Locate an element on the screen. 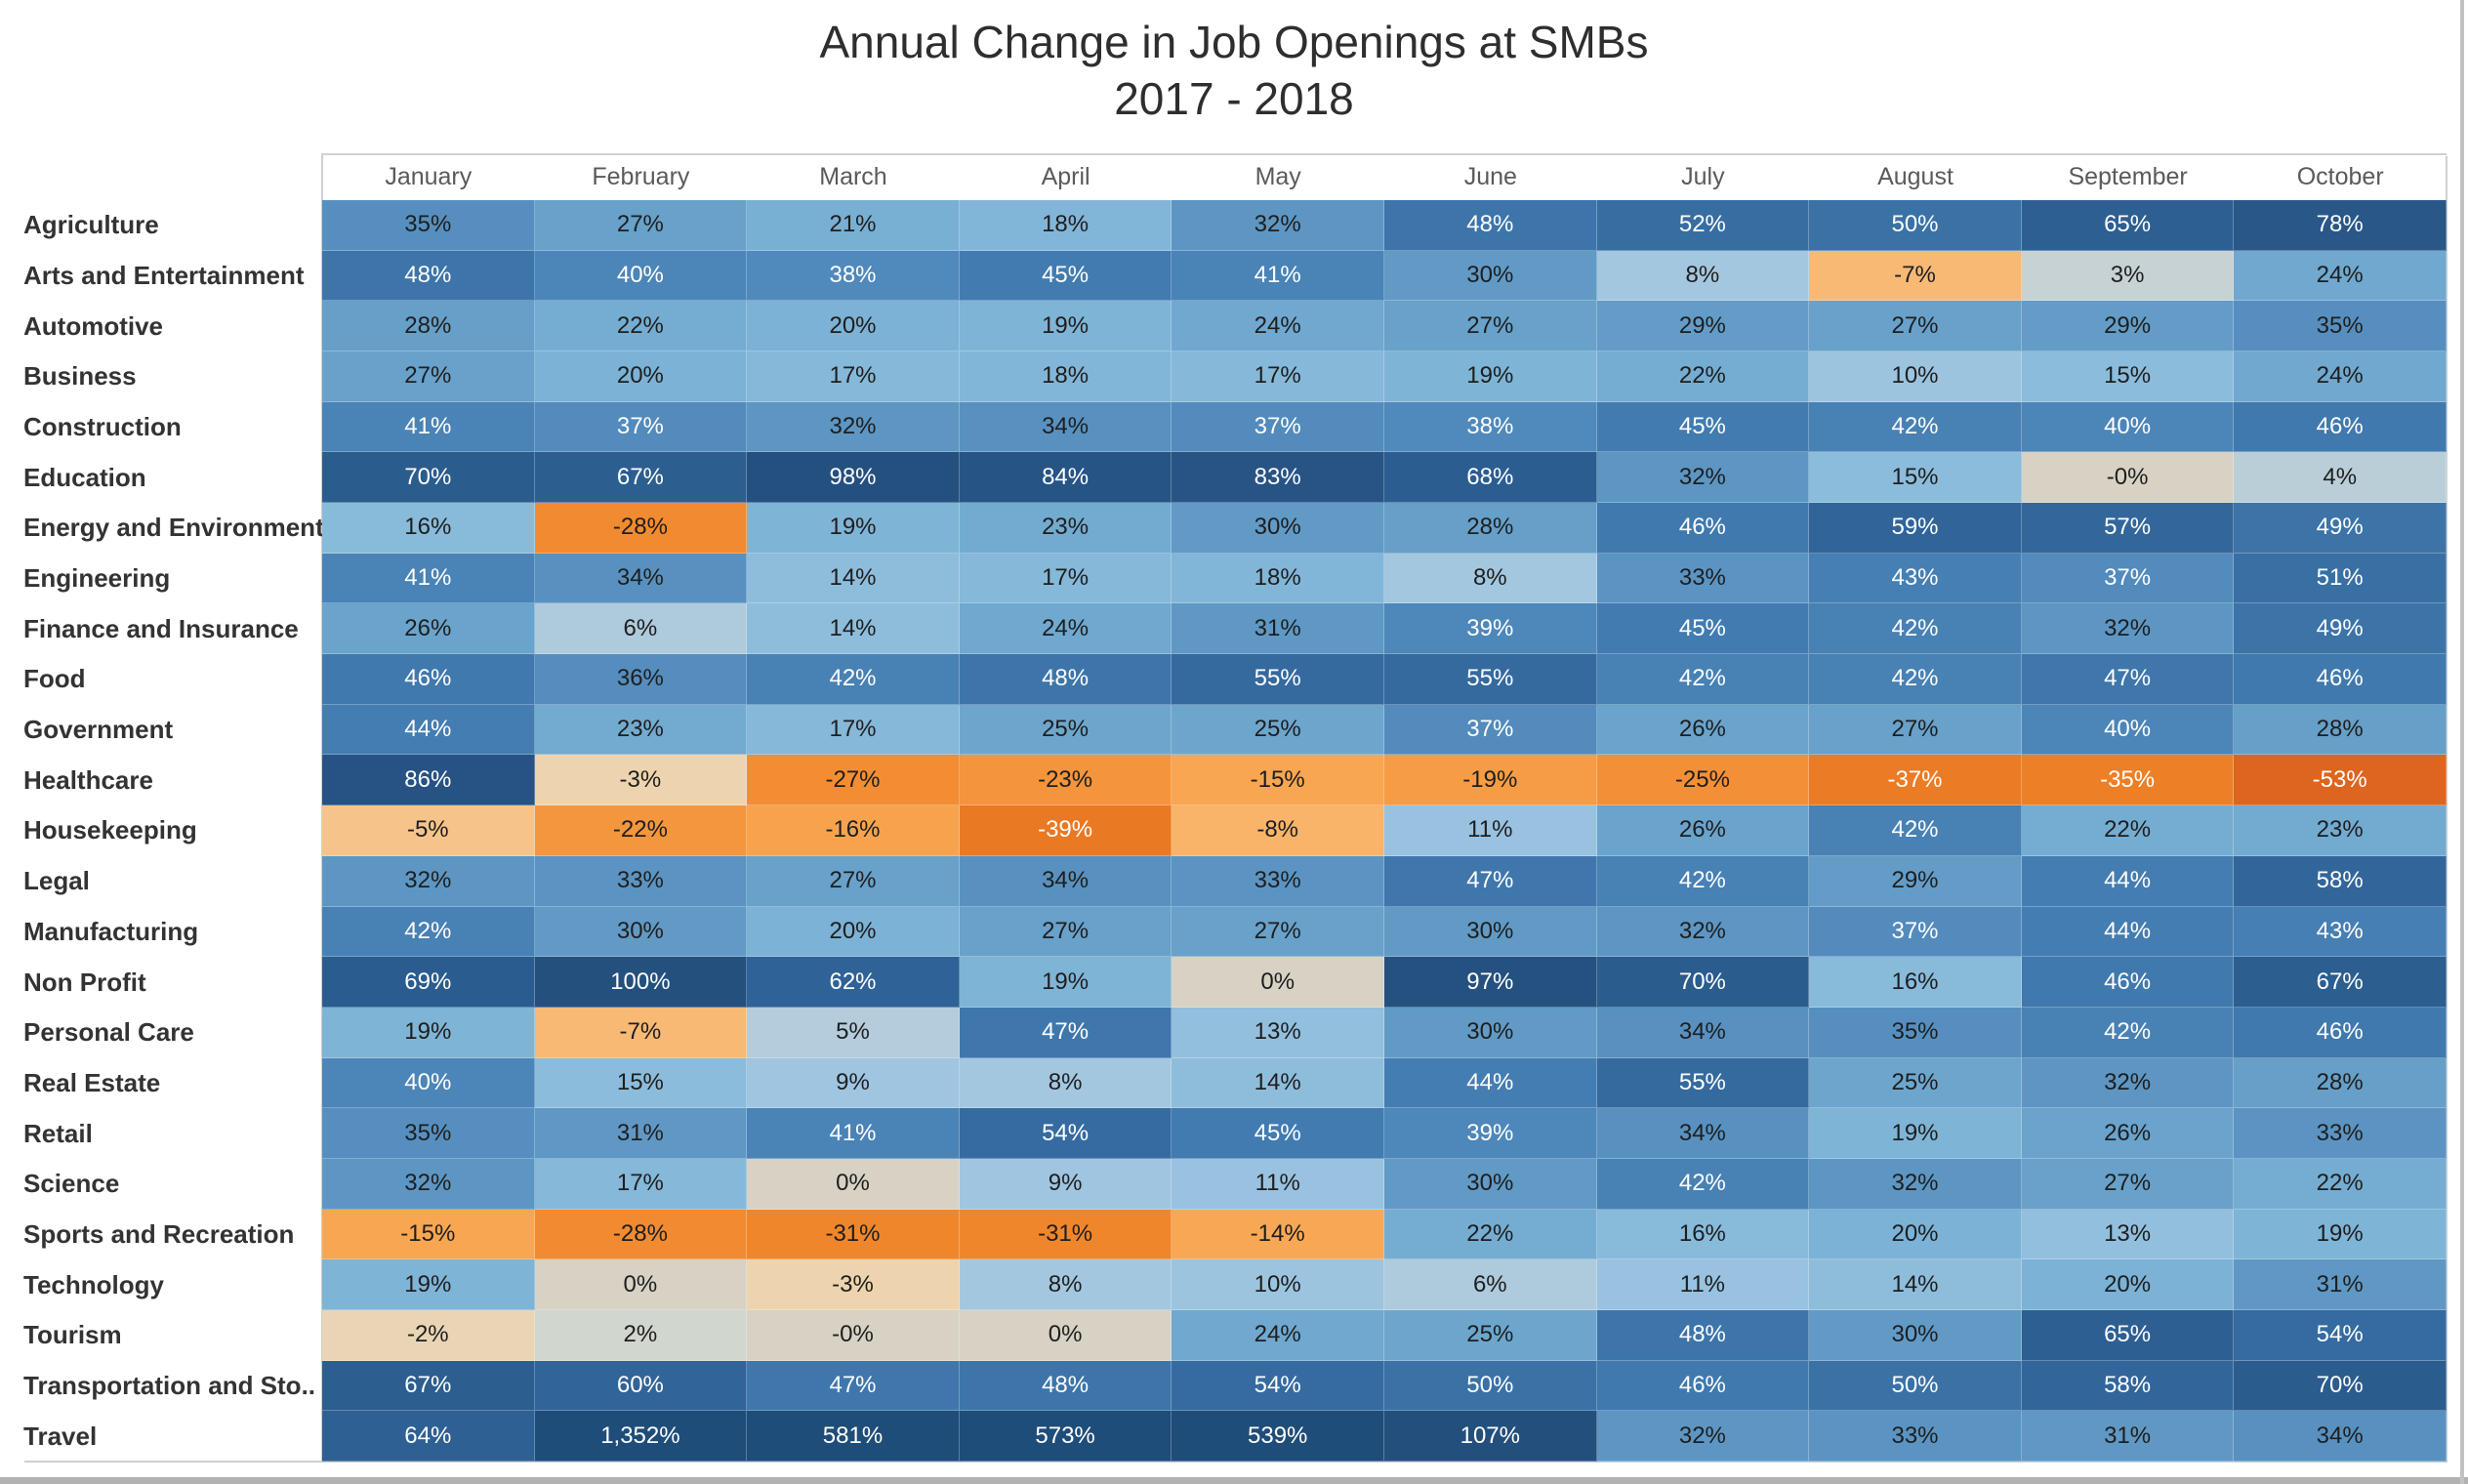 The height and width of the screenshot is (1484, 2468). row-label-automotive: Automotive is located at coordinates (93, 326).